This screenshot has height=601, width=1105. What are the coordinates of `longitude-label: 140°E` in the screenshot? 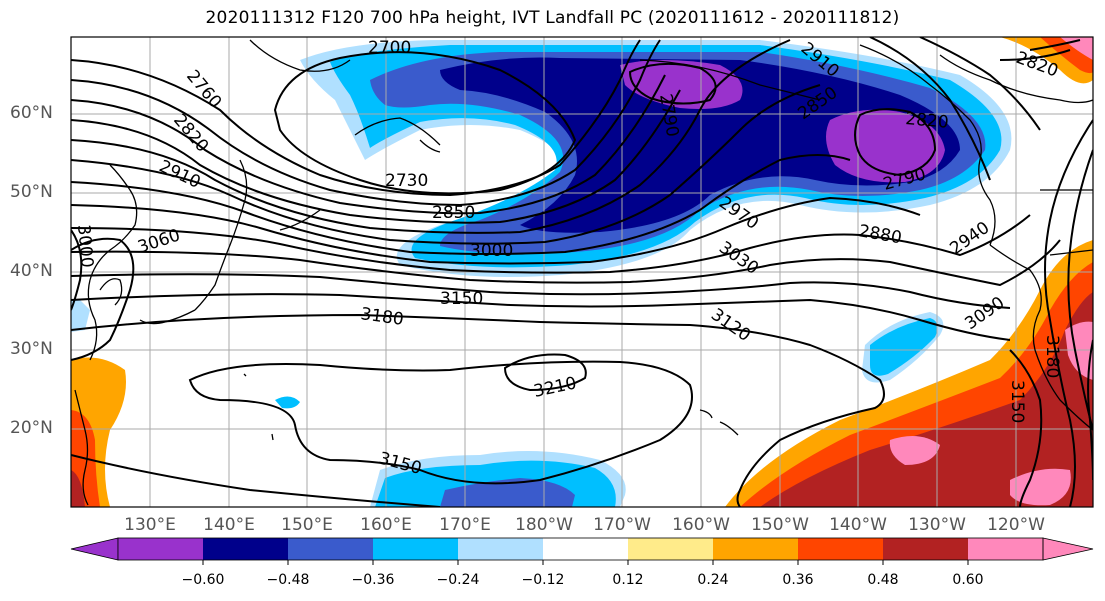 It's located at (229, 525).